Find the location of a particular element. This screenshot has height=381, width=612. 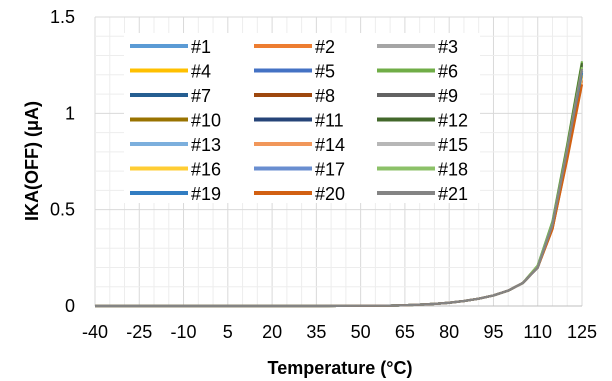

x-tick-label: 35 is located at coordinates (316, 332).